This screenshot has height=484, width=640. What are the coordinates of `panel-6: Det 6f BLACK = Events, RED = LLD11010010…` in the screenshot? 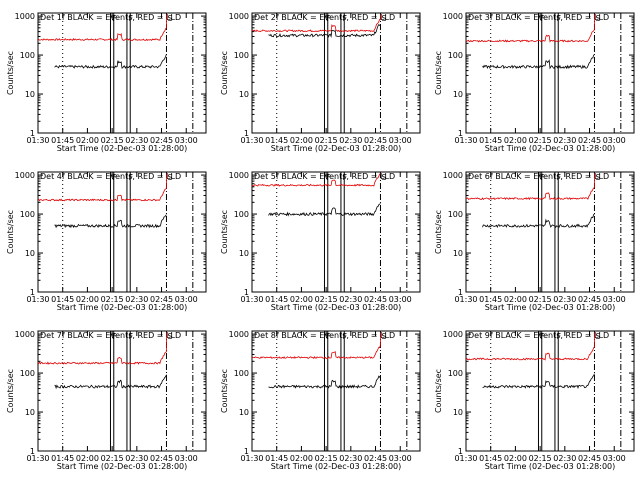 It's located at (534, 241).